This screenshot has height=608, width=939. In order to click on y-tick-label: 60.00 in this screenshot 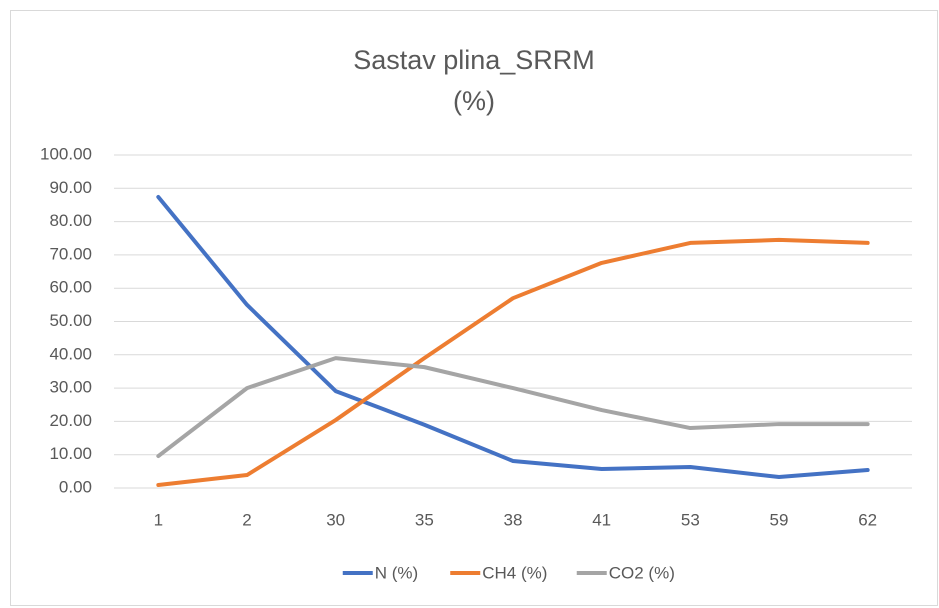, I will do `click(70, 287)`.